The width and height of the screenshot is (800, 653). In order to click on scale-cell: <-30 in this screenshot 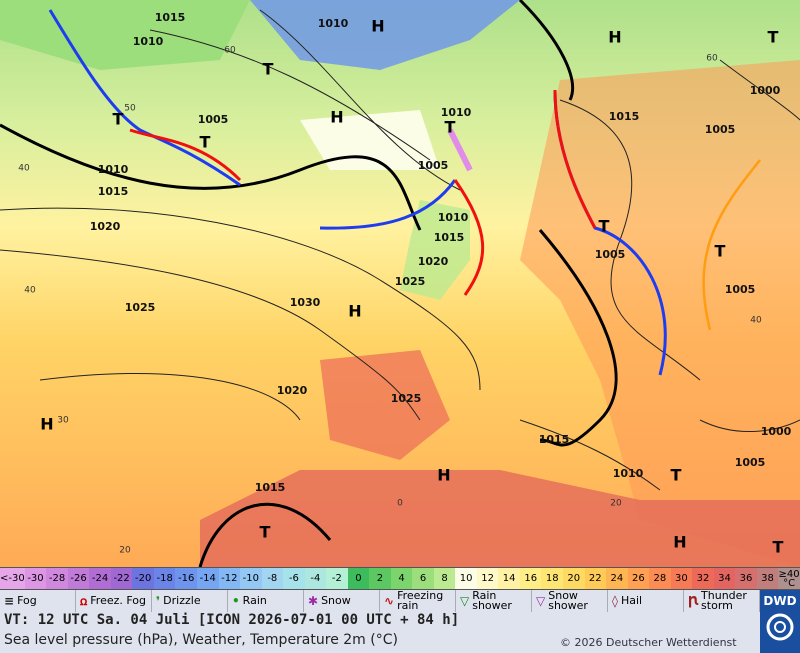, I will do `click(12, 578)`.